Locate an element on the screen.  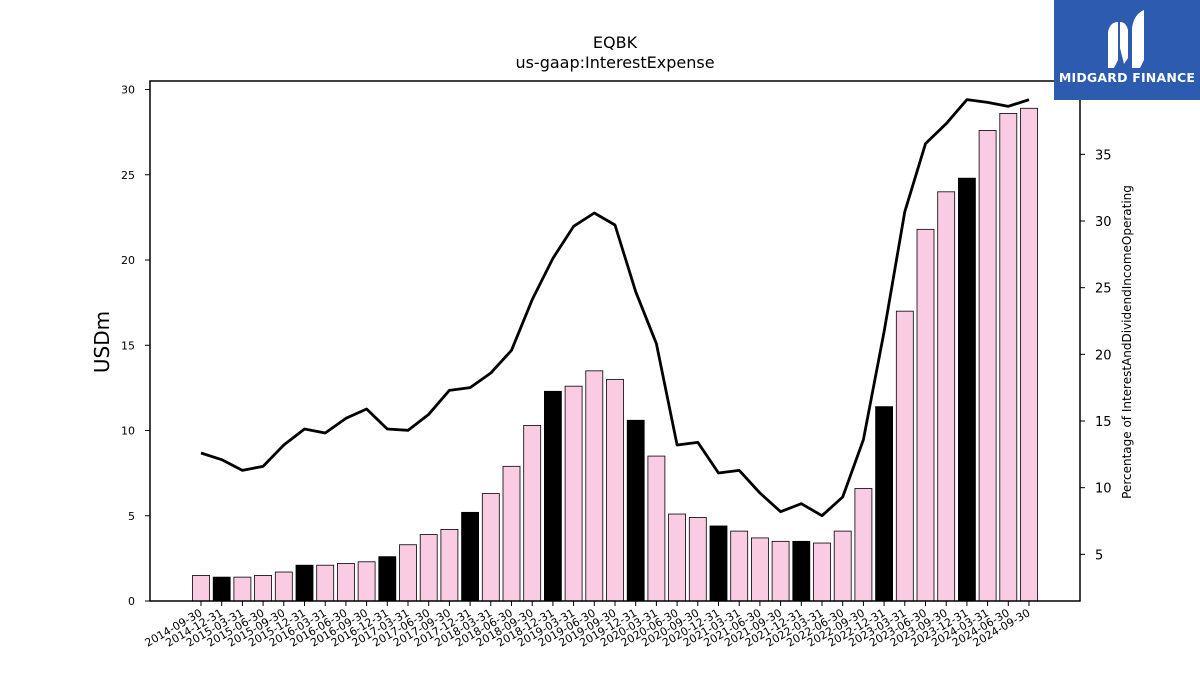
y2-tick-label: 25 is located at coordinates (1103, 289).